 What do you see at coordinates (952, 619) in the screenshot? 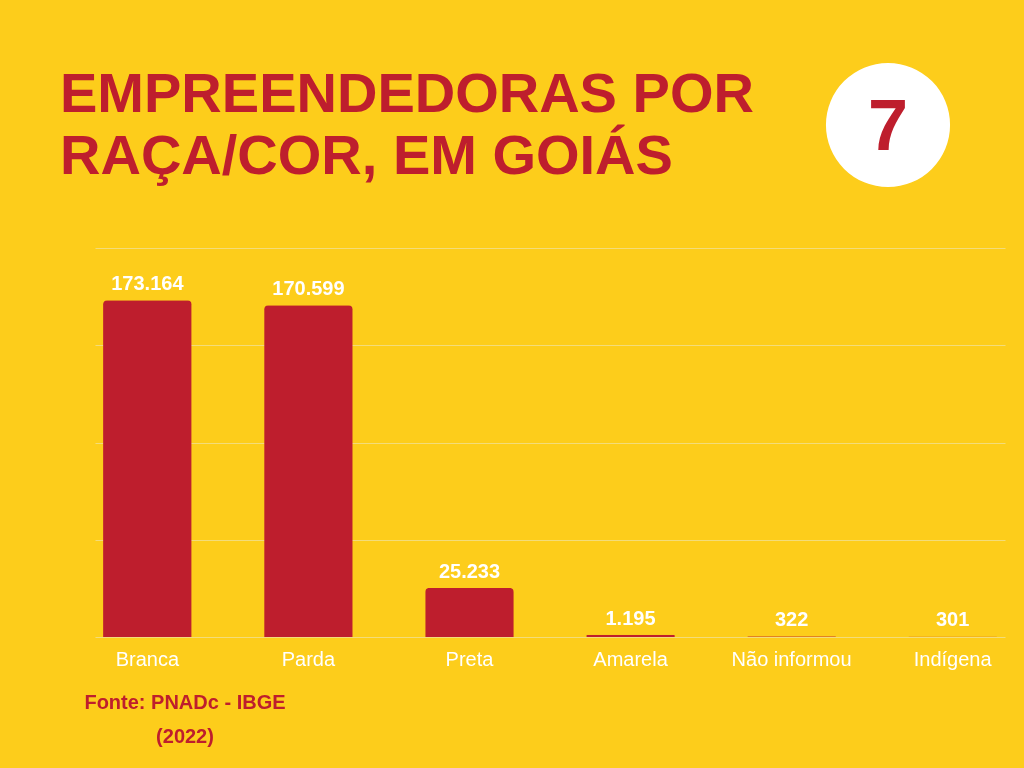
I see `data-label: 301` at bounding box center [952, 619].